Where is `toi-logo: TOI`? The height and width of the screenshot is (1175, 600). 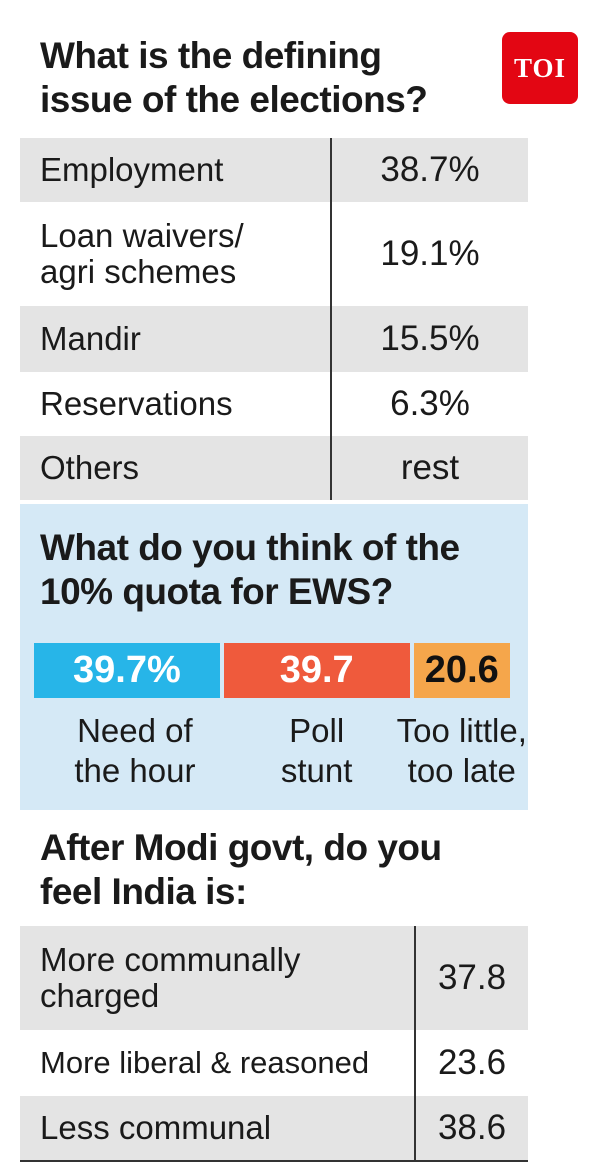 toi-logo: TOI is located at coordinates (540, 68).